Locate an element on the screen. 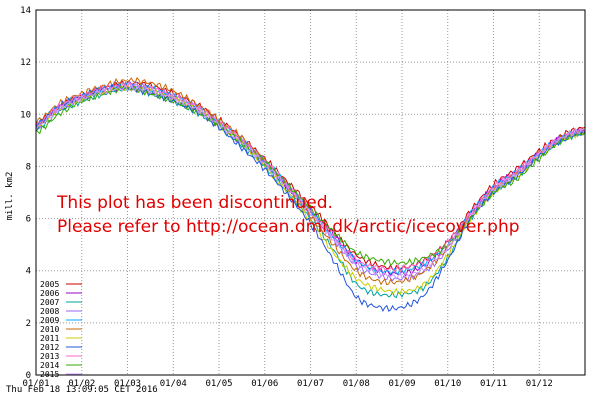  legend-label-2012: 2012 is located at coordinates (49, 347).